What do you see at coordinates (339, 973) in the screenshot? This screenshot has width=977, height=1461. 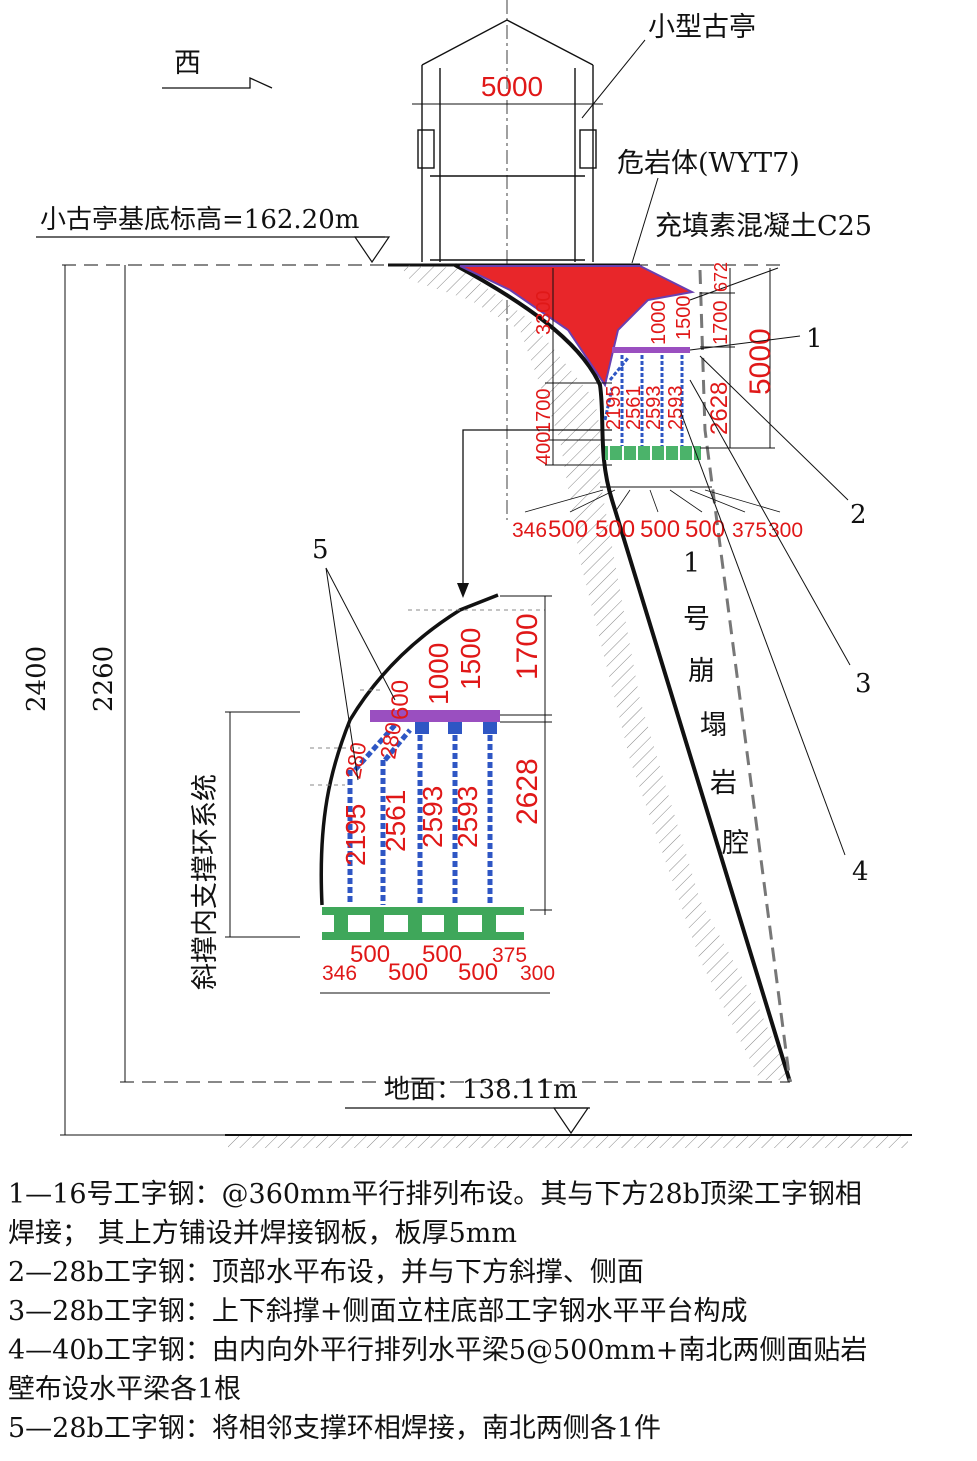 I see `dim-dl-346: 346` at bounding box center [339, 973].